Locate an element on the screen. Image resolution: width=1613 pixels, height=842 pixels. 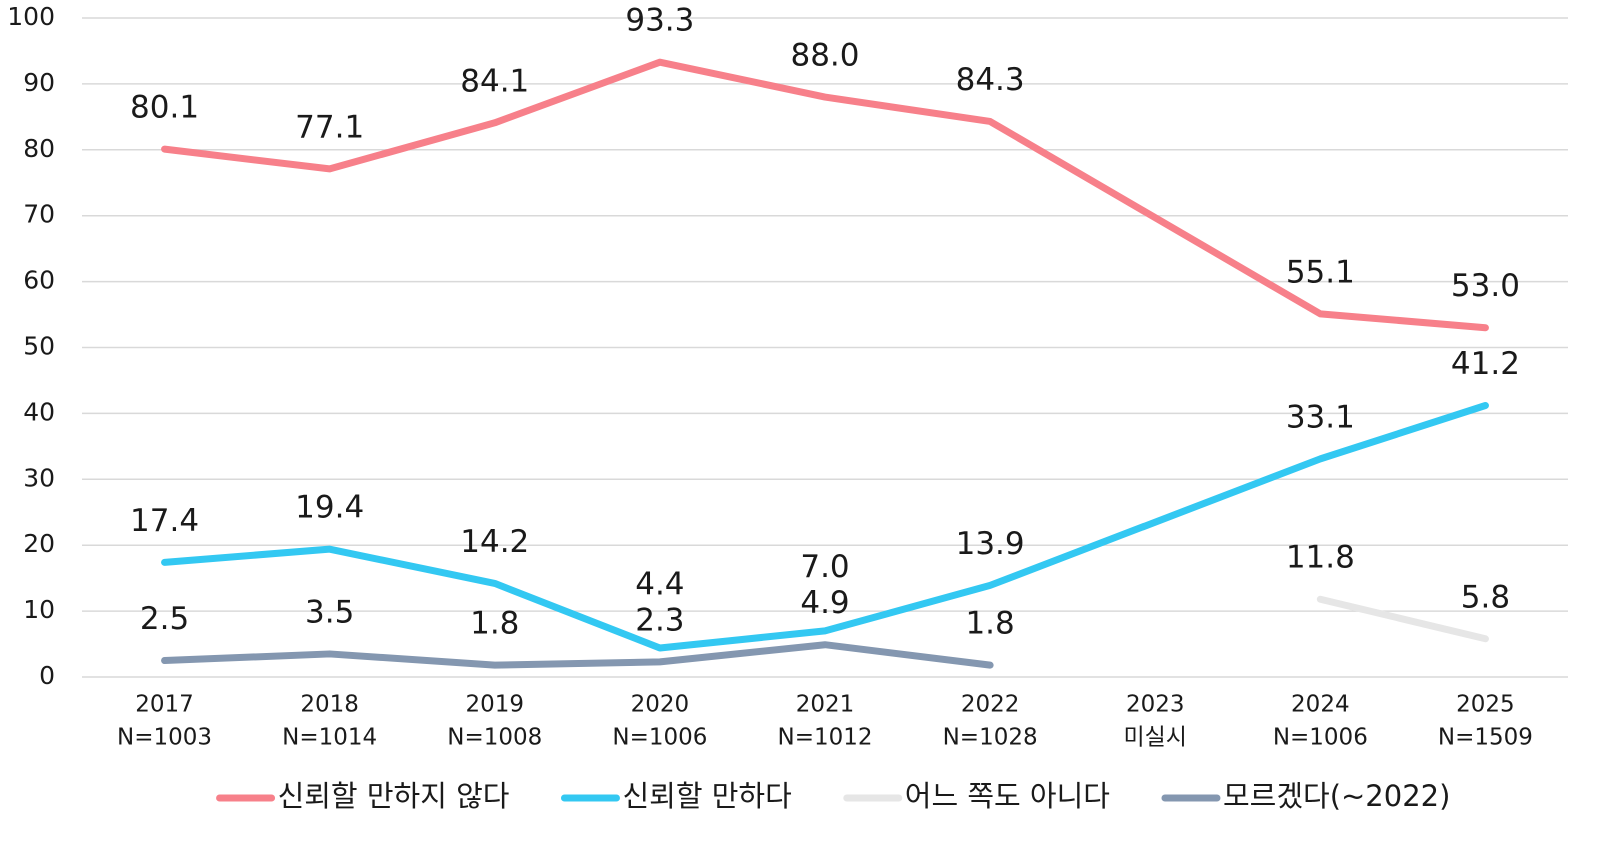
data-label: 80.1 is located at coordinates (164, 108).